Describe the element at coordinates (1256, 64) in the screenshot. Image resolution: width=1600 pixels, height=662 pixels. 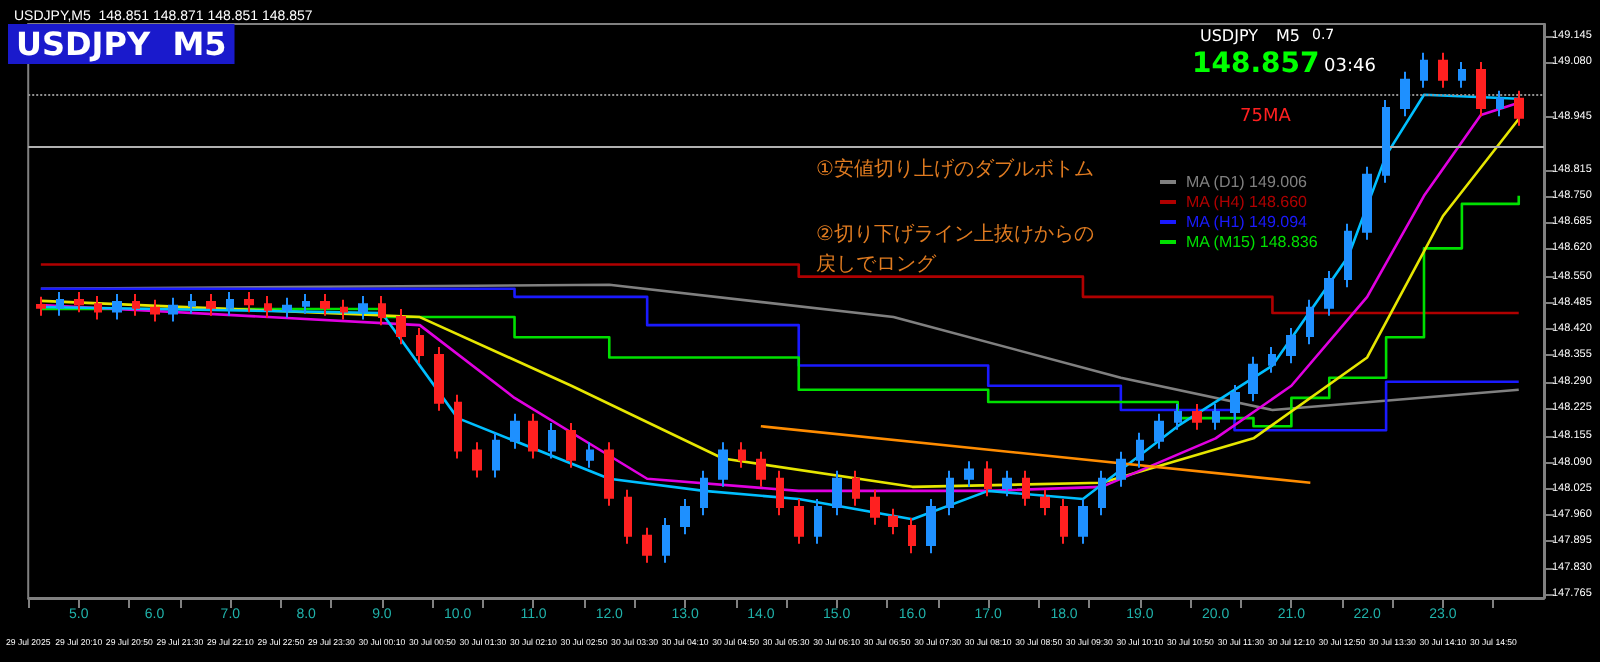
I see `annotation: 148.857` at that location.